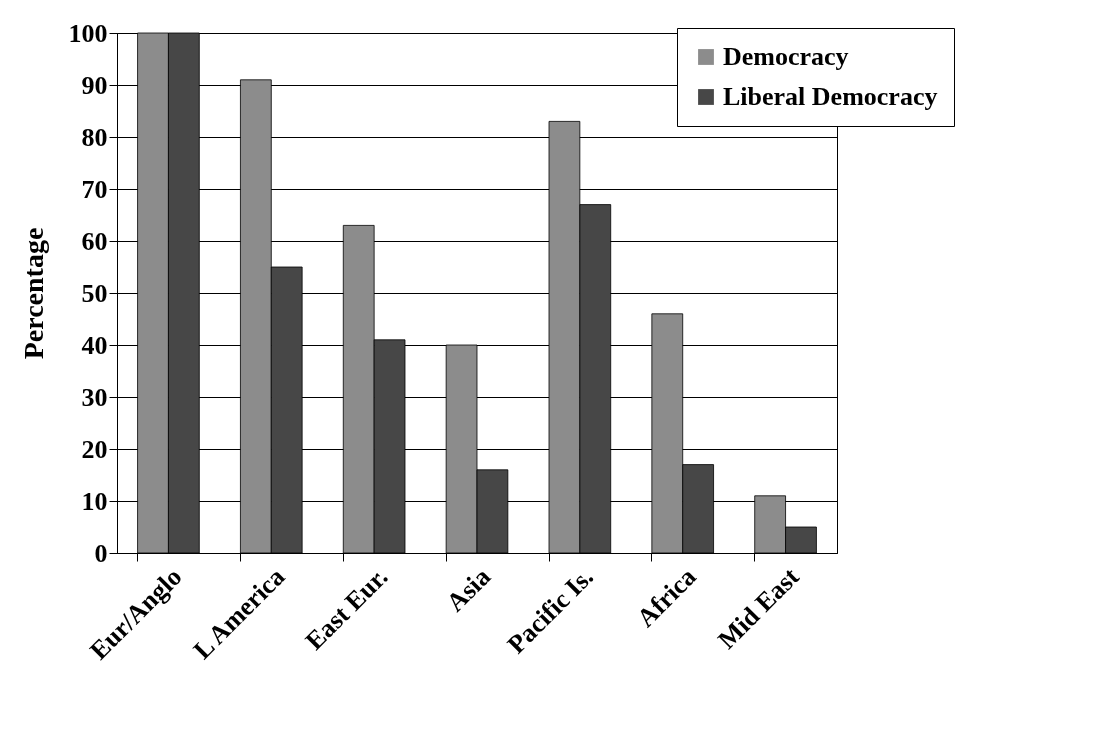  Describe the element at coordinates (94, 345) in the screenshot. I see `y-tick-label: 40` at that location.